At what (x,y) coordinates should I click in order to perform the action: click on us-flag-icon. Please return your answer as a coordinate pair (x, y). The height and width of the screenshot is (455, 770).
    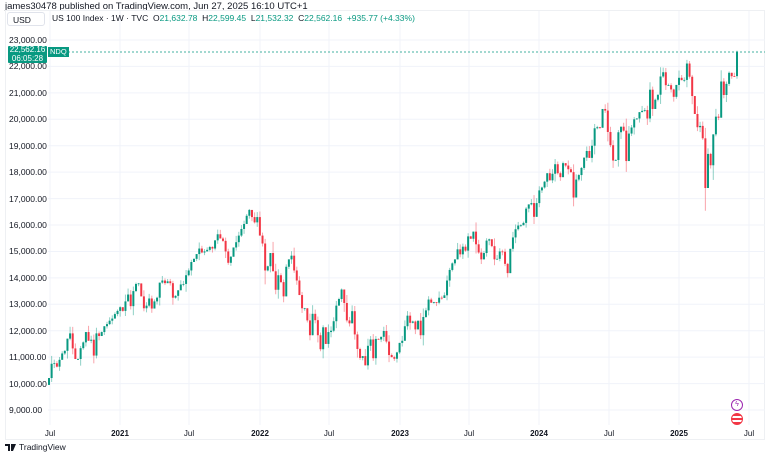
    Looking at the image, I should click on (737, 419).